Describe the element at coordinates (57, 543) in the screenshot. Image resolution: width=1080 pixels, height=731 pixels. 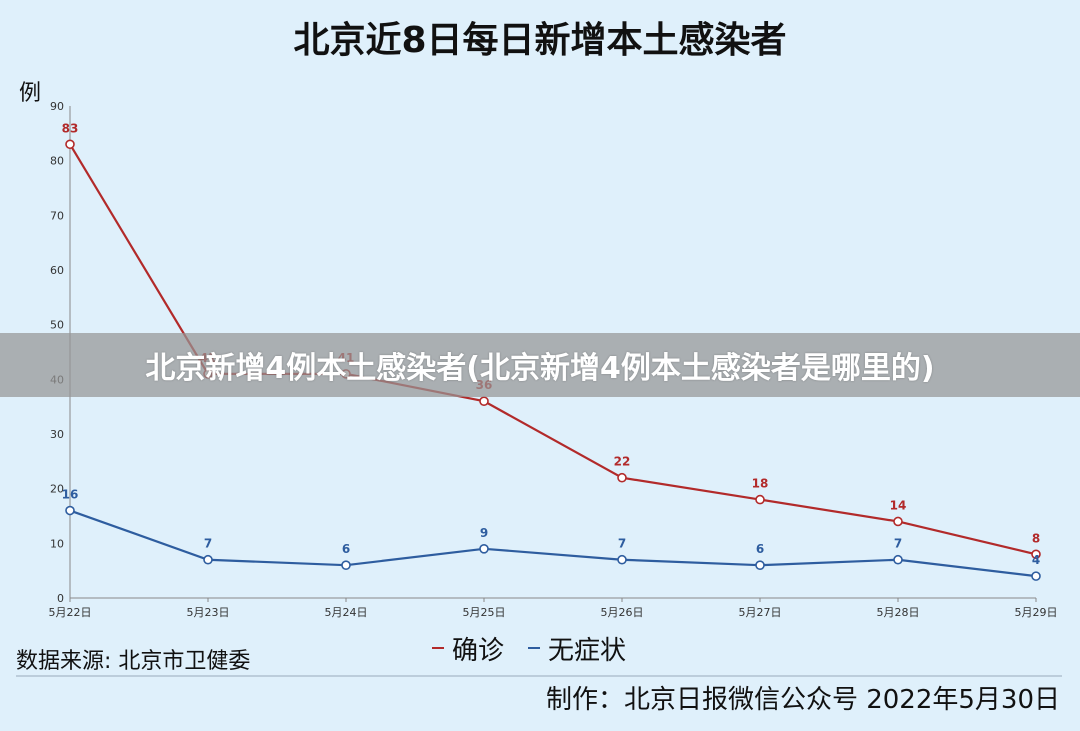
I see `y-tick-label: 10` at that location.